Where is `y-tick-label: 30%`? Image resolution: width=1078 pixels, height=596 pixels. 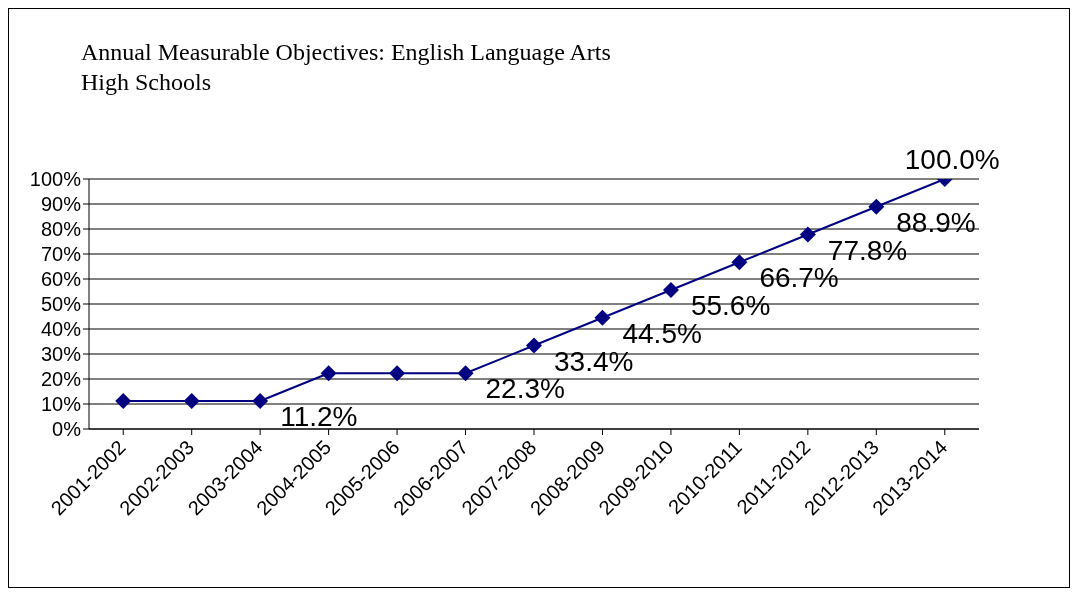
y-tick-label: 30% is located at coordinates (61, 354).